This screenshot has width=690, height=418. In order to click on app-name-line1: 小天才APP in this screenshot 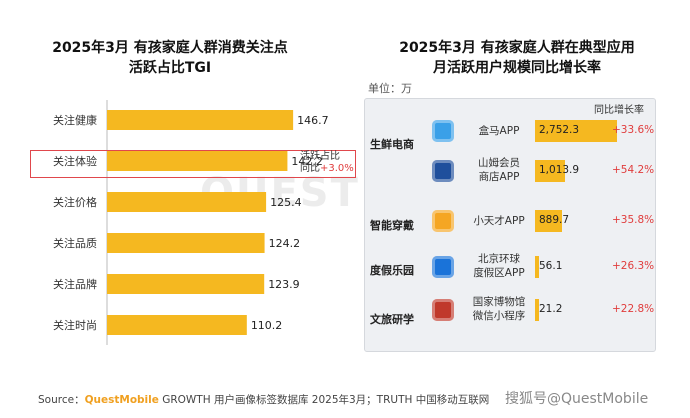, I will do `click(499, 221)`.